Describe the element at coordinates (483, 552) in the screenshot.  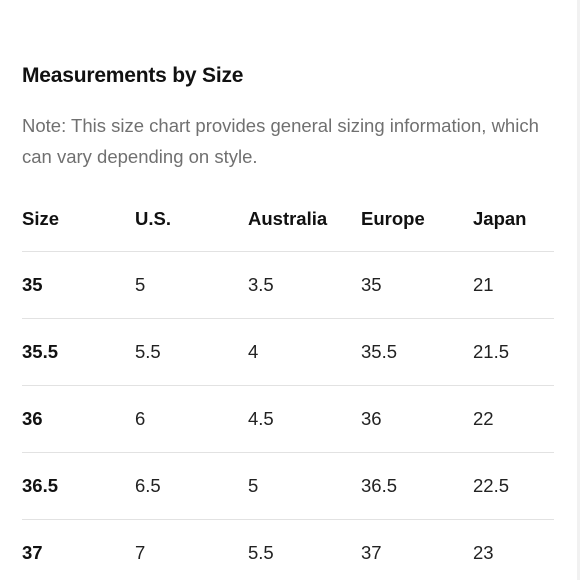
I see `cell-japan: 23` at that location.